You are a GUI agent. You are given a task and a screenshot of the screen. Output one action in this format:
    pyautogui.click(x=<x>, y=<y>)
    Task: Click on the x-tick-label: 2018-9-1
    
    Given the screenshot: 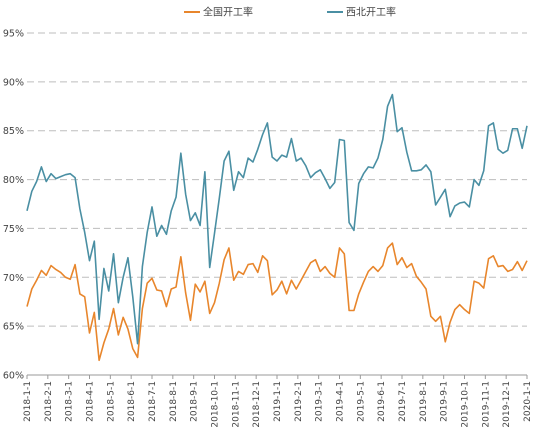 What is the action you would take?
    pyautogui.click(x=195, y=401)
    